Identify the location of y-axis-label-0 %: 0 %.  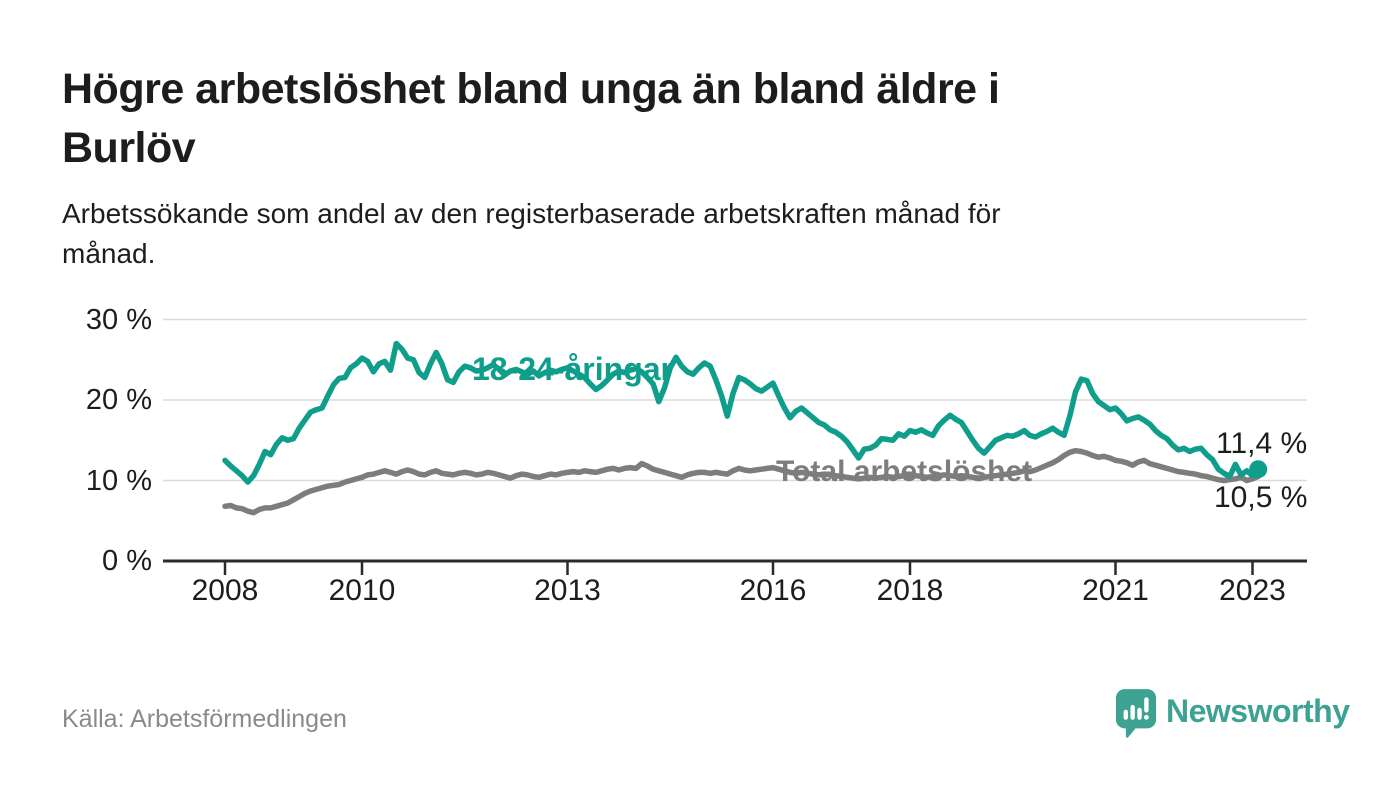
(127, 561).